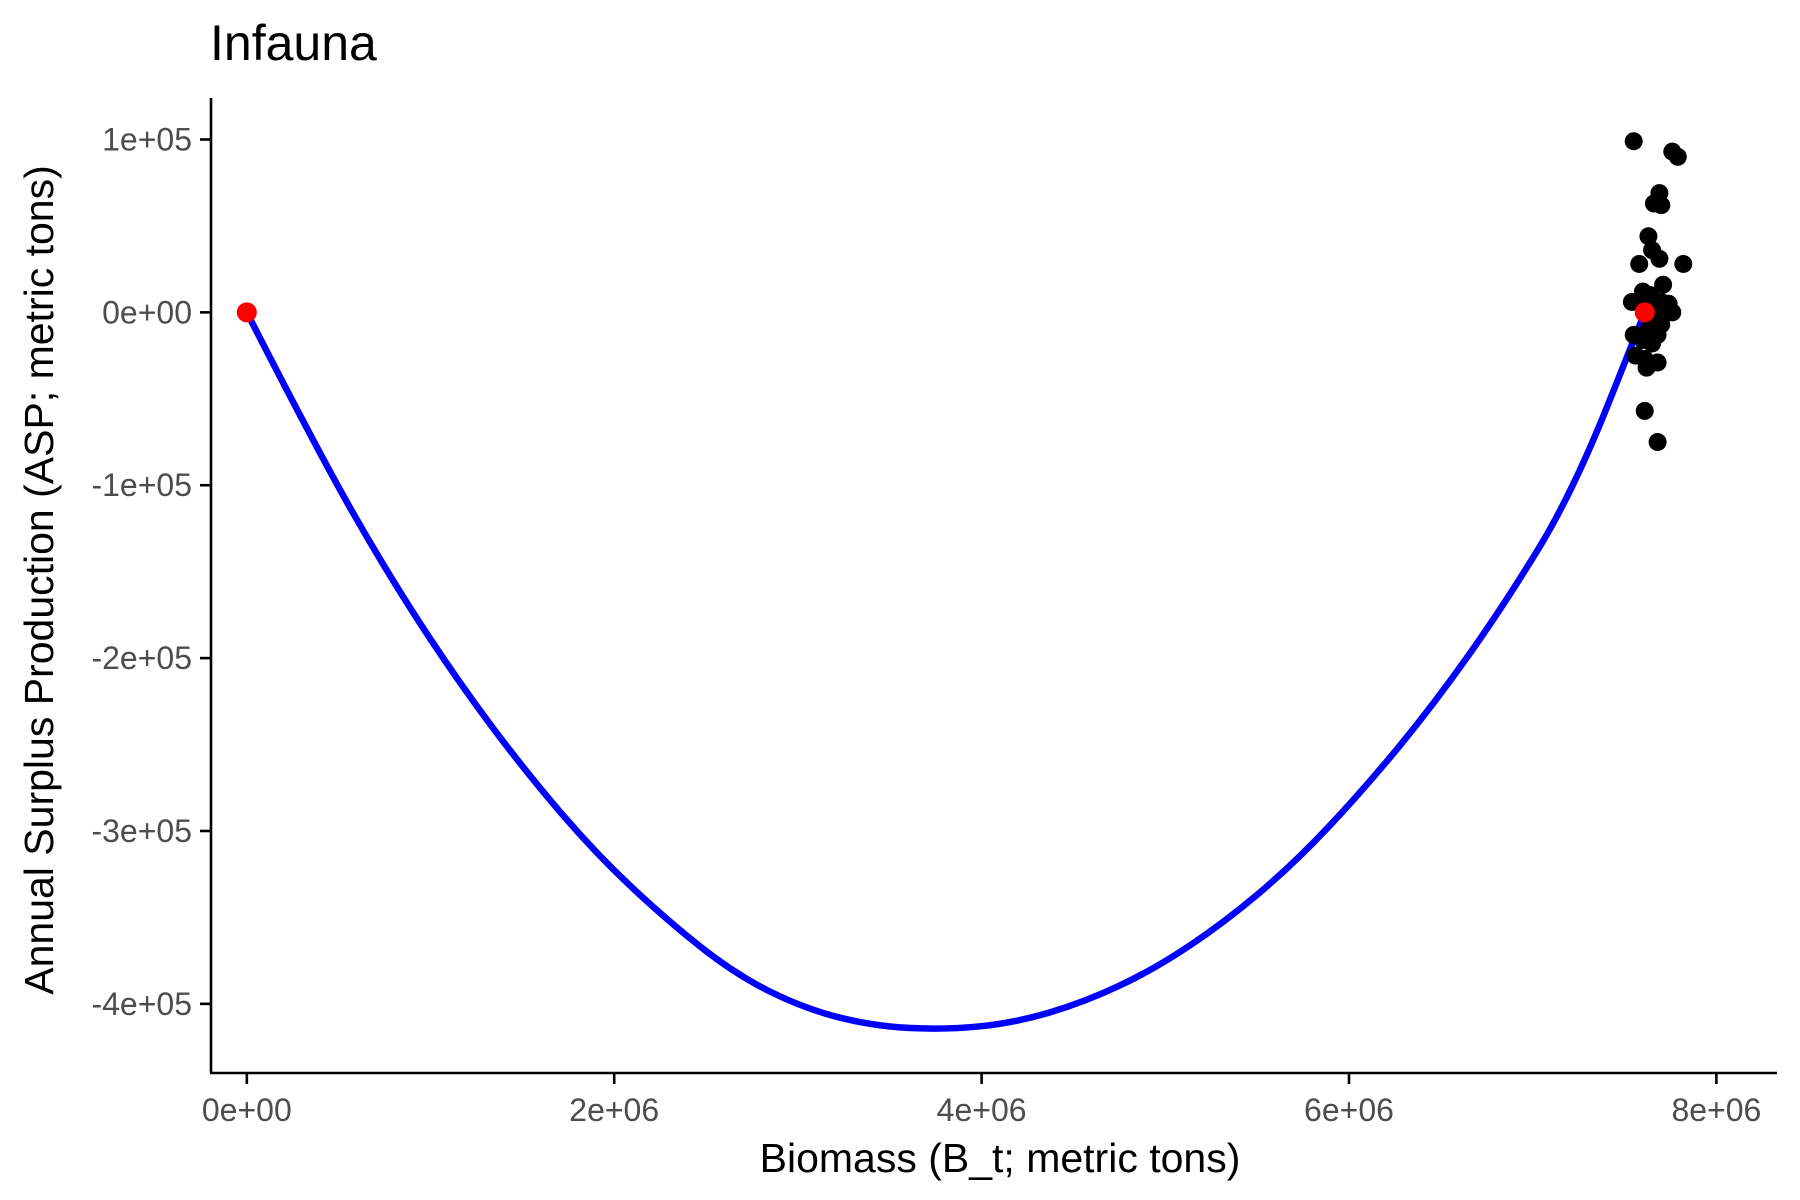  What do you see at coordinates (614, 1110) in the screenshot?
I see `x-tick-label: 2e+06` at bounding box center [614, 1110].